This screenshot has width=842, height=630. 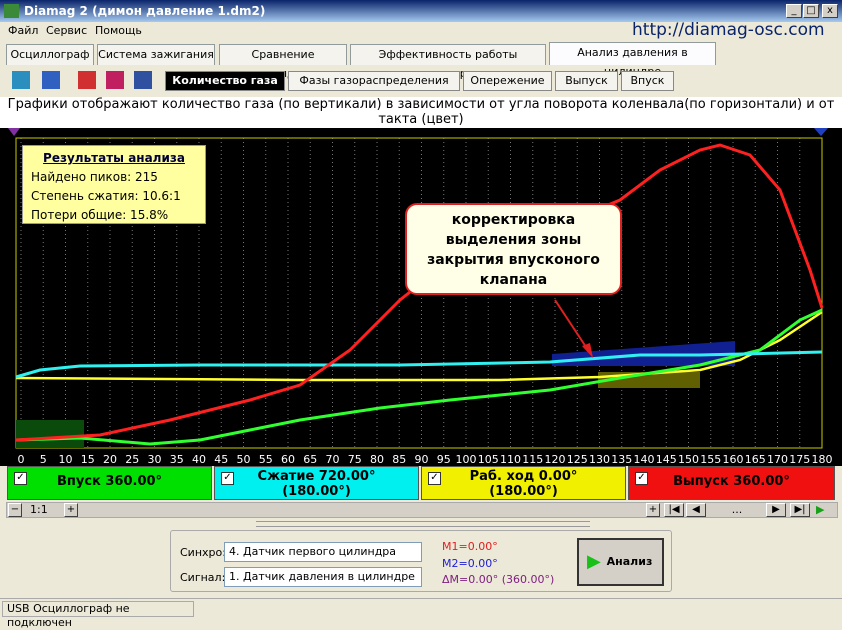 What do you see at coordinates (203, 577) in the screenshot?
I see `signal-label: Сигнал:` at bounding box center [203, 577].